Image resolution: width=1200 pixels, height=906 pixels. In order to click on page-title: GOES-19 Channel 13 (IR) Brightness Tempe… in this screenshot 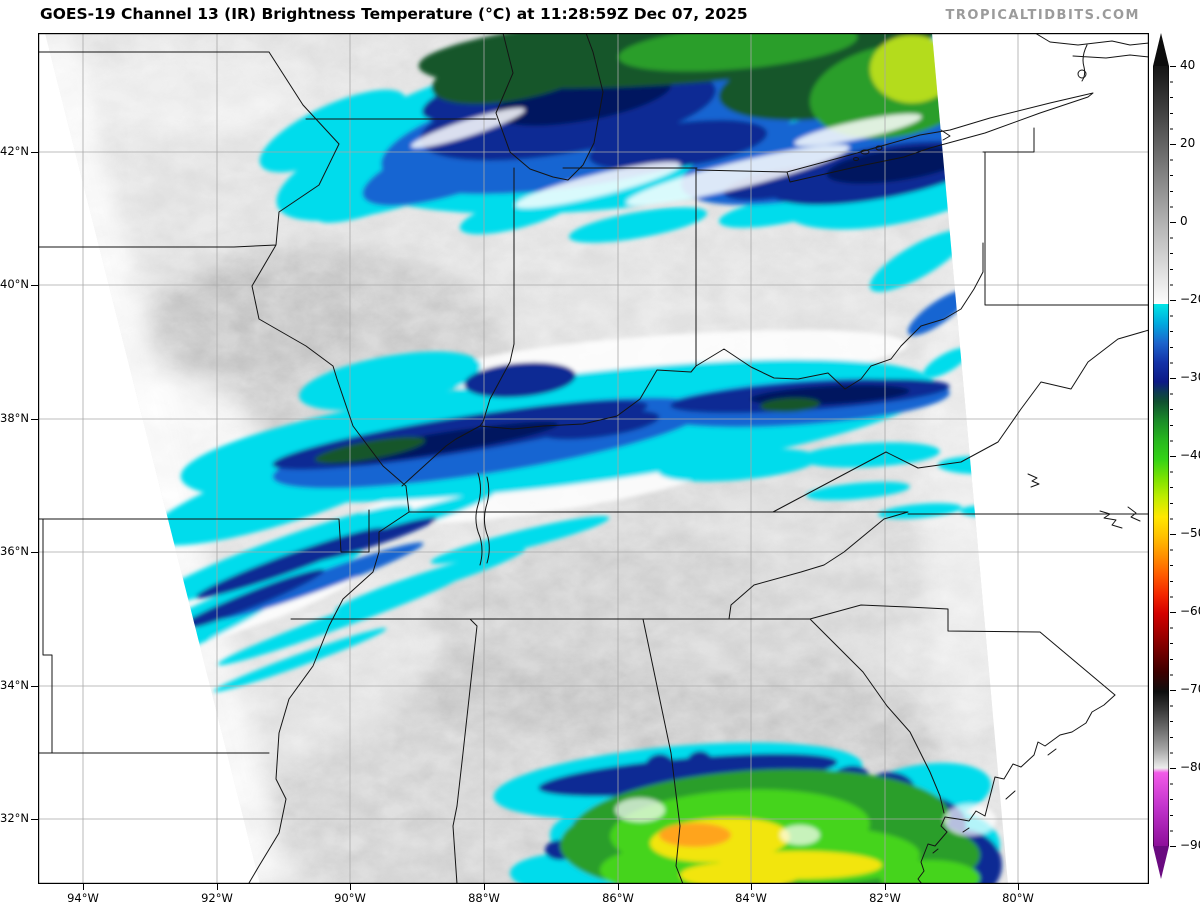, I will do `click(394, 14)`.